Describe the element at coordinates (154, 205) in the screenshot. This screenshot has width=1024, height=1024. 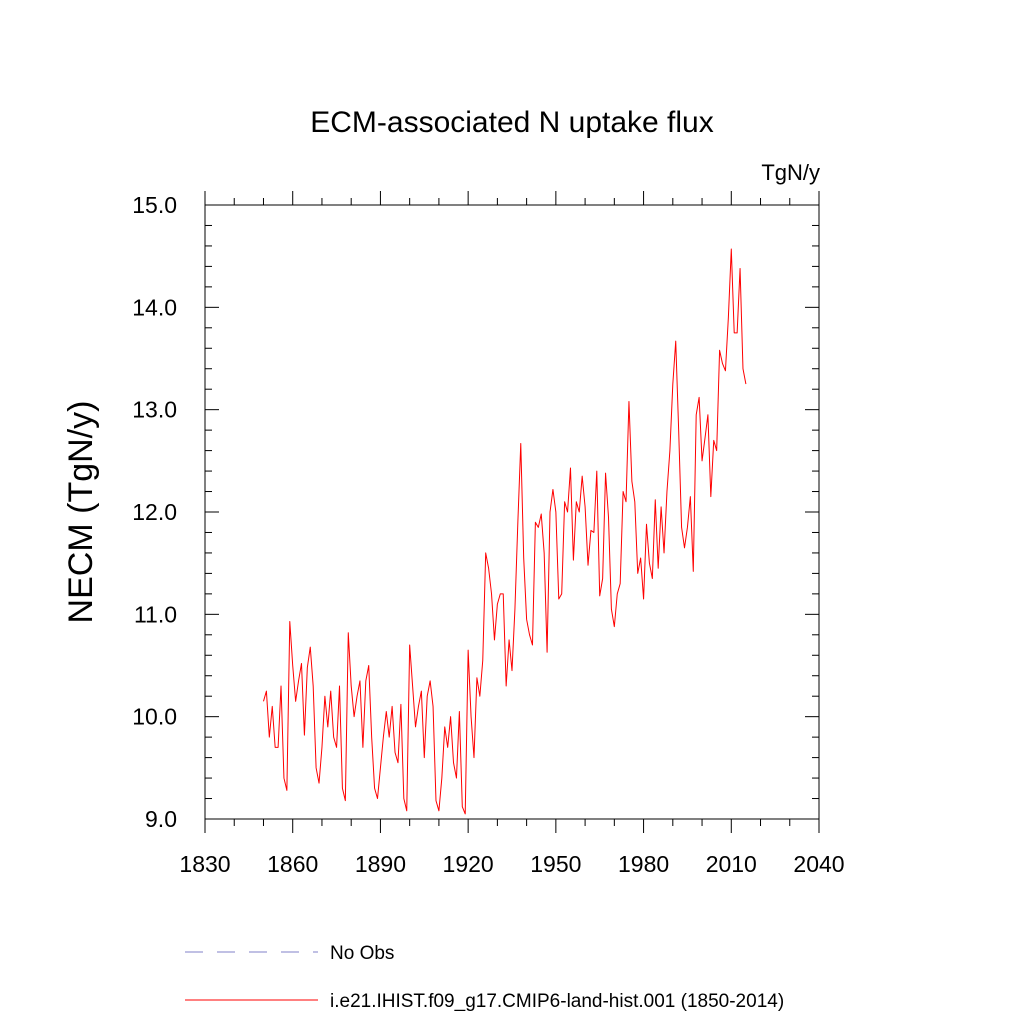
I see `y-tick-label: 15.0` at that location.